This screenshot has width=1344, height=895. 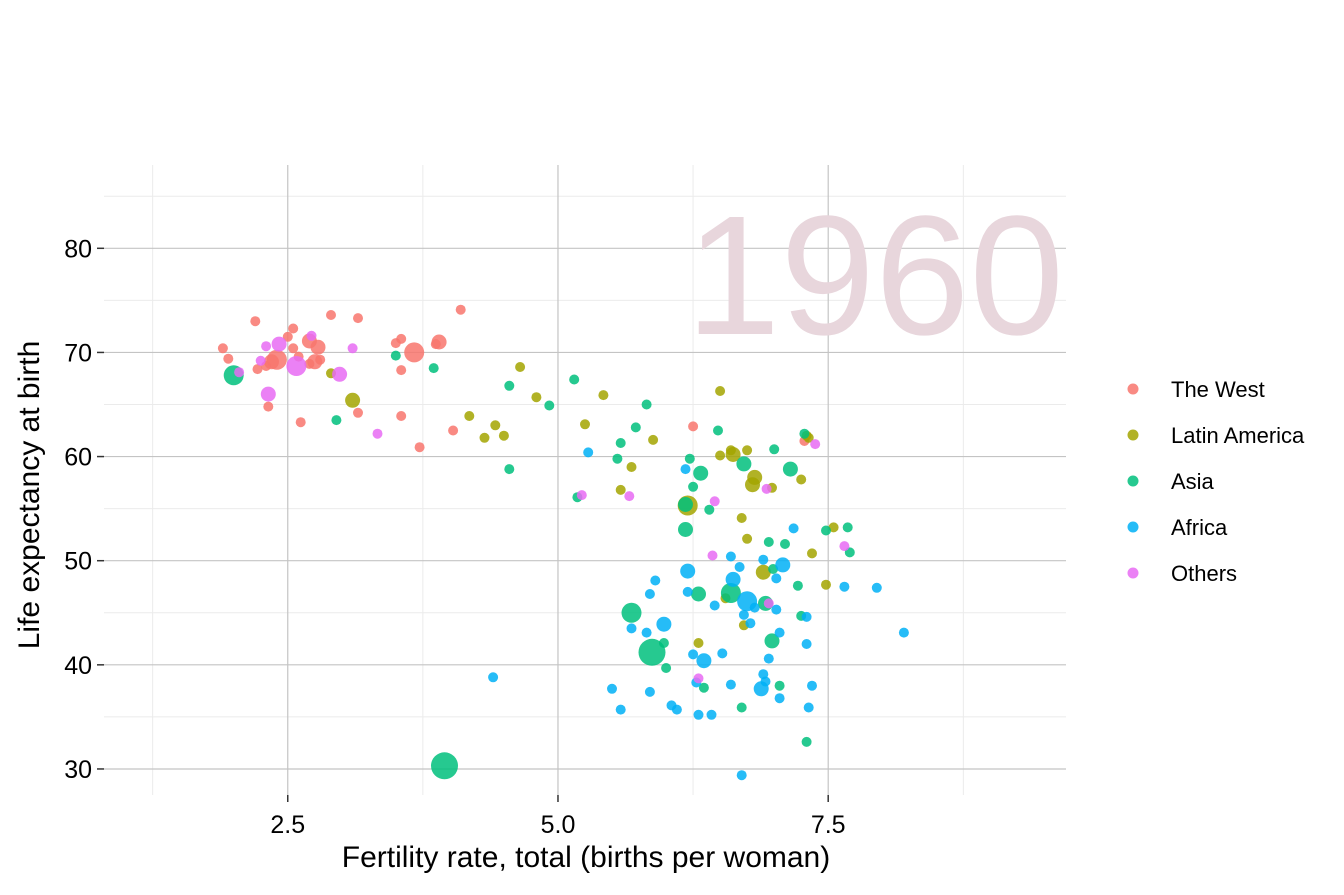 I want to click on legend-label: The West, so click(x=1218, y=389).